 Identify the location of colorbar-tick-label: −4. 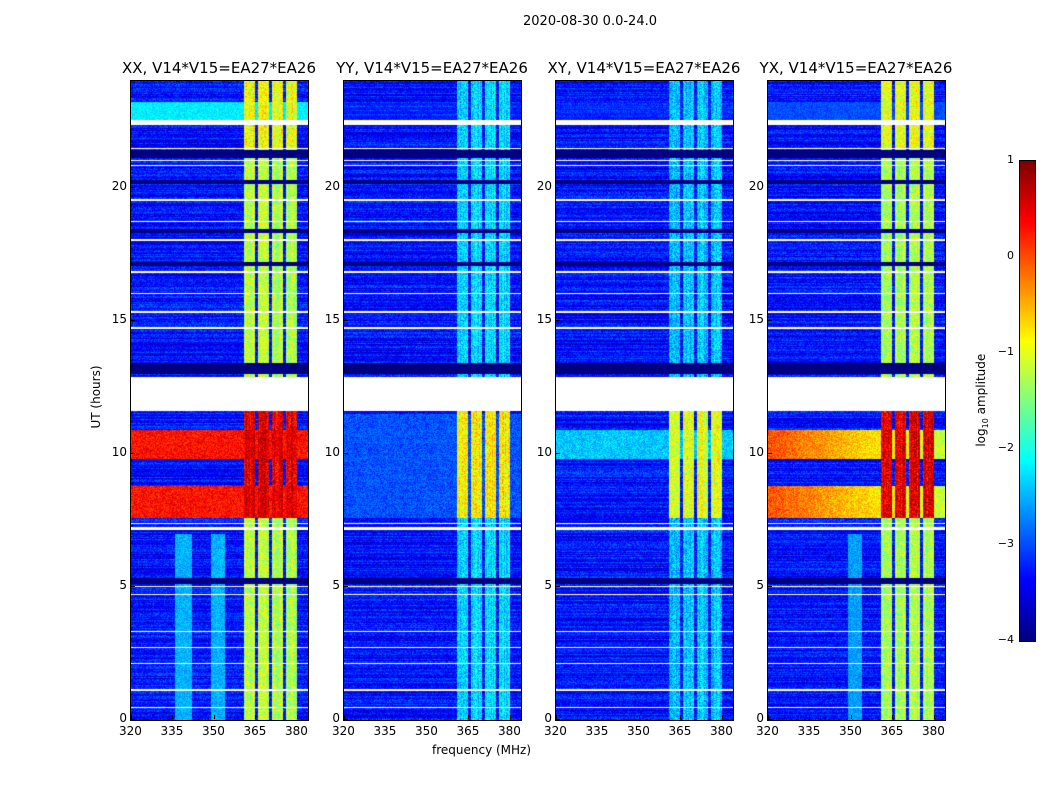
(1005, 639).